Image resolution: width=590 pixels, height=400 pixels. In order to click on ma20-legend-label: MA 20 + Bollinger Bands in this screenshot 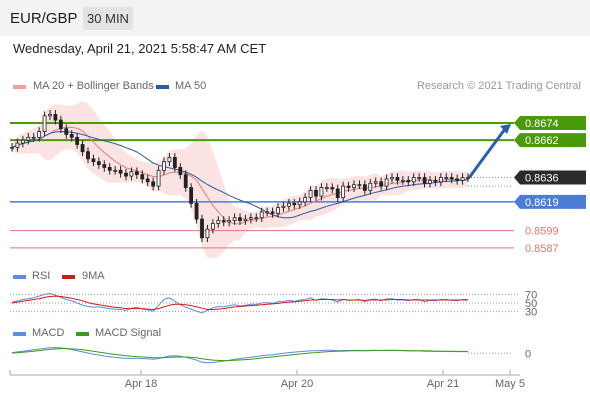, I will do `click(93, 86)`.